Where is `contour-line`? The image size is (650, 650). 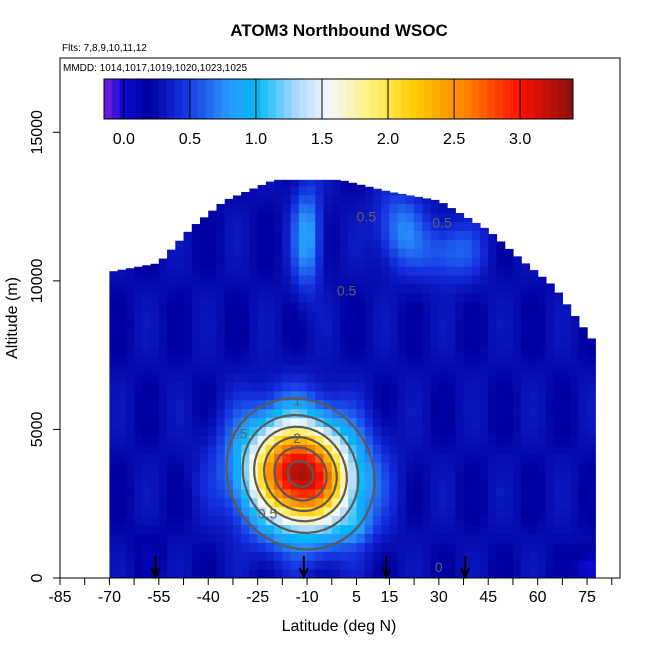
contour-line is located at coordinates (300, 474).